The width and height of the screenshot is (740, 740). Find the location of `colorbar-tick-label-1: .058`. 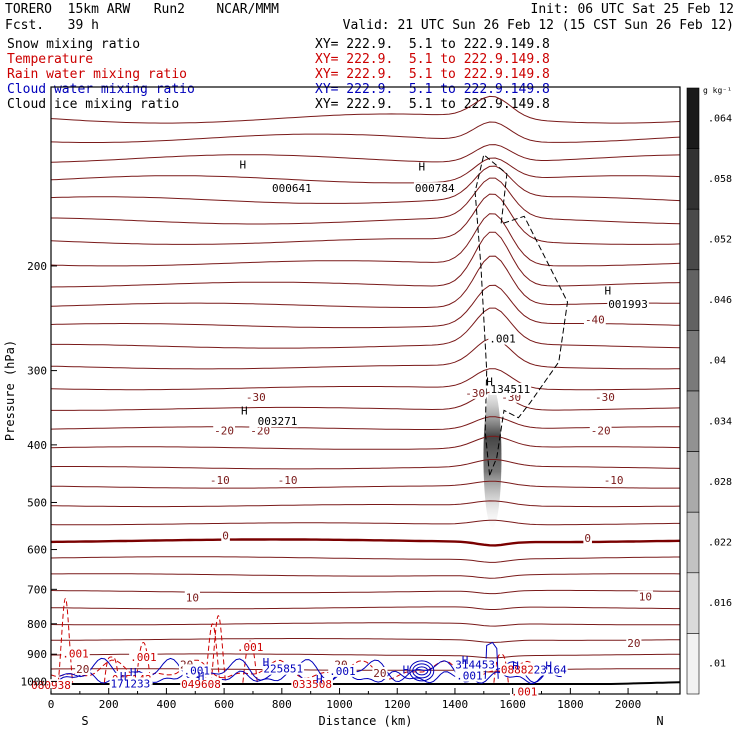

colorbar-tick-label-1: .058 is located at coordinates (720, 179).